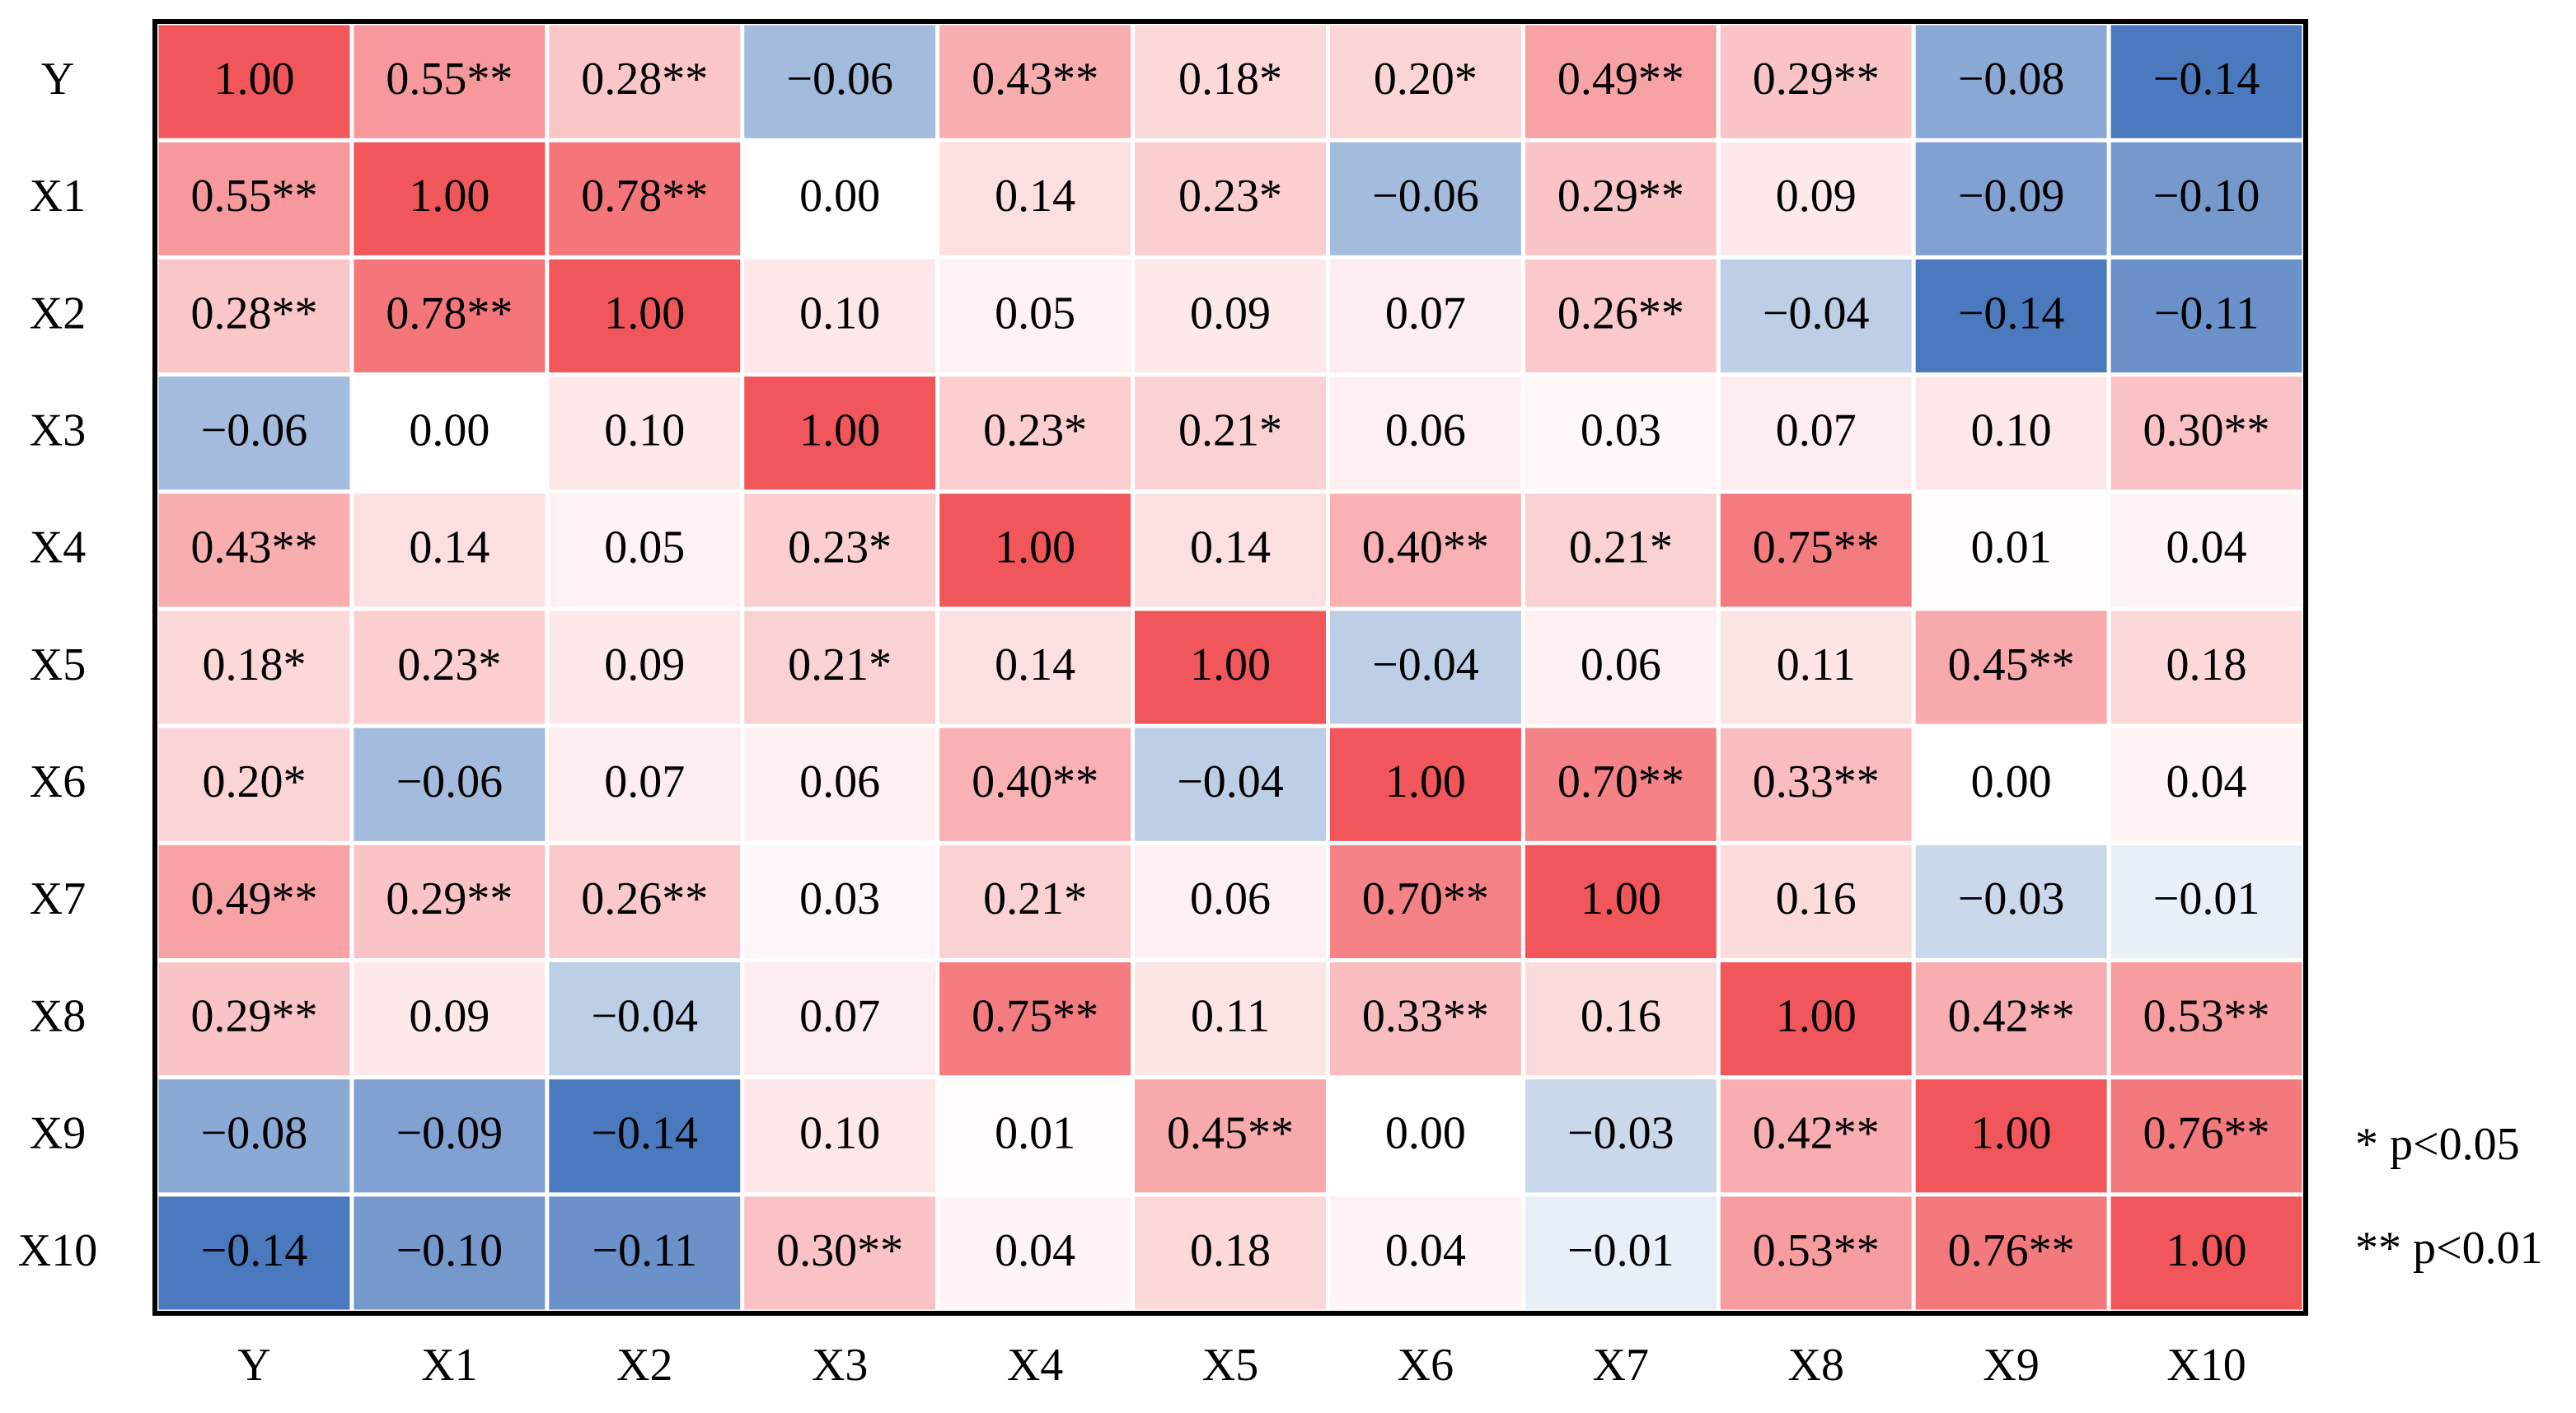 The image size is (2576, 1413). What do you see at coordinates (2011, 548) in the screenshot?
I see `cell-label: 0.01` at bounding box center [2011, 548].